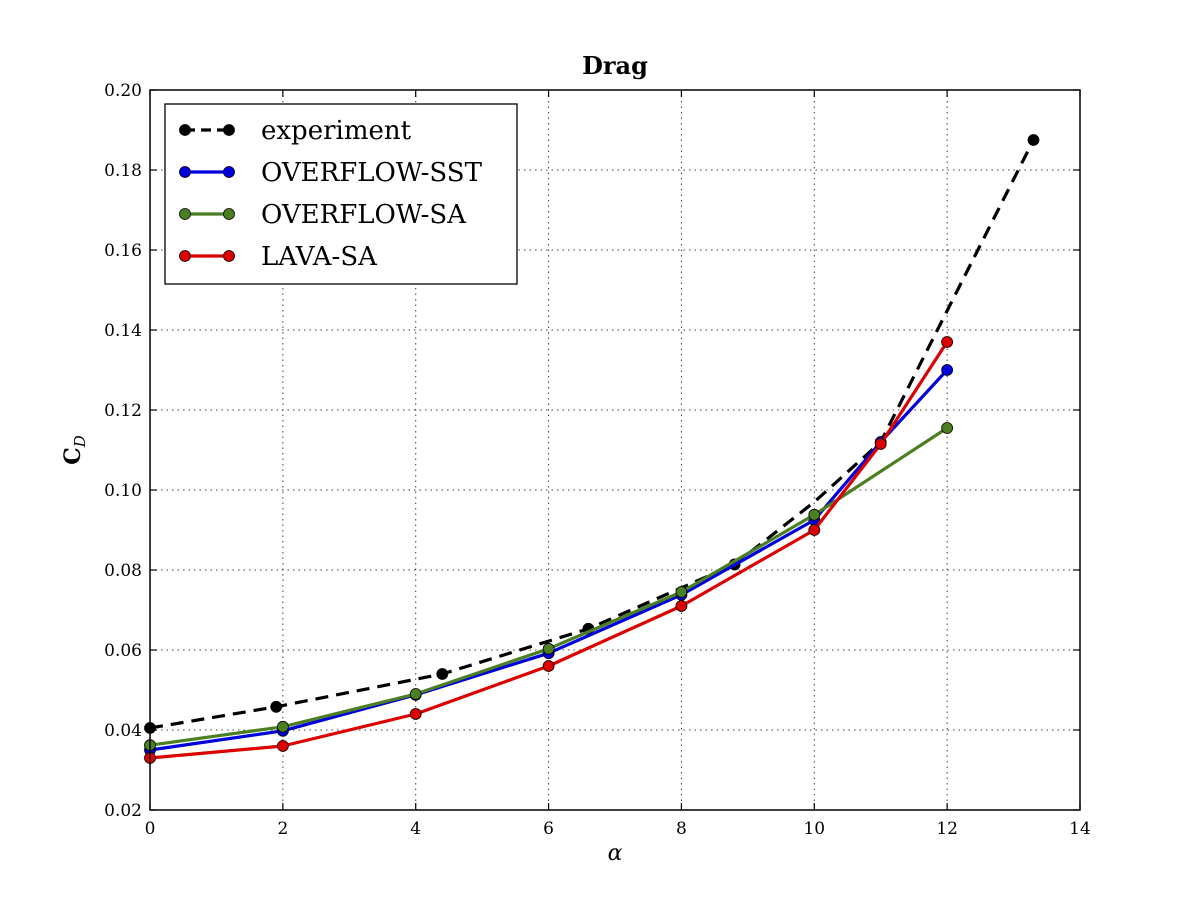 Image resolution: width=1200 pixels, height=900 pixels. Describe the element at coordinates (80, 441) in the screenshot. I see `y-axis-label-subscript: D` at that location.